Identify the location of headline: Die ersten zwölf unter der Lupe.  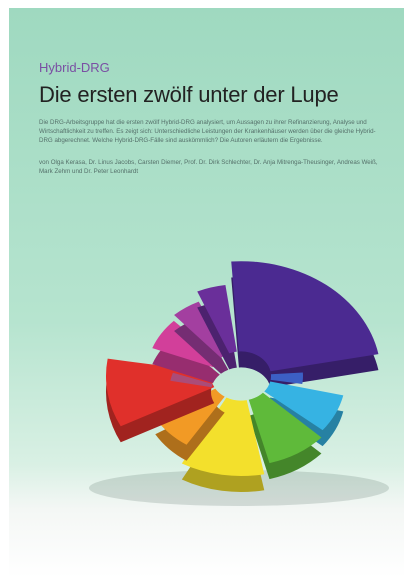
(189, 94).